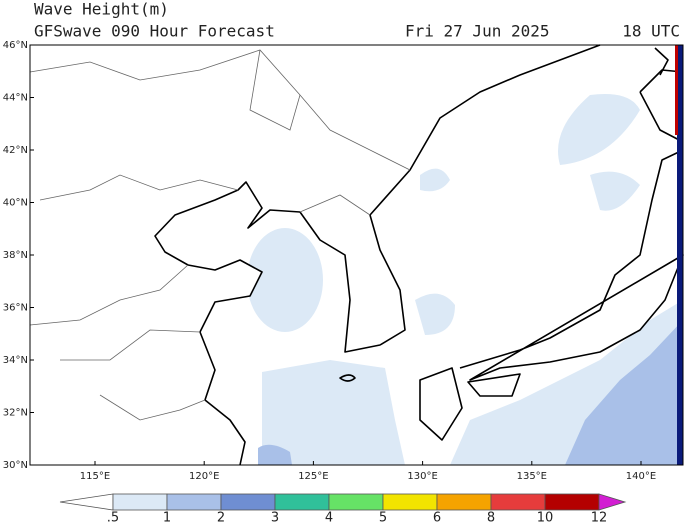  I want to click on colorbar-label: .5, so click(113, 518).